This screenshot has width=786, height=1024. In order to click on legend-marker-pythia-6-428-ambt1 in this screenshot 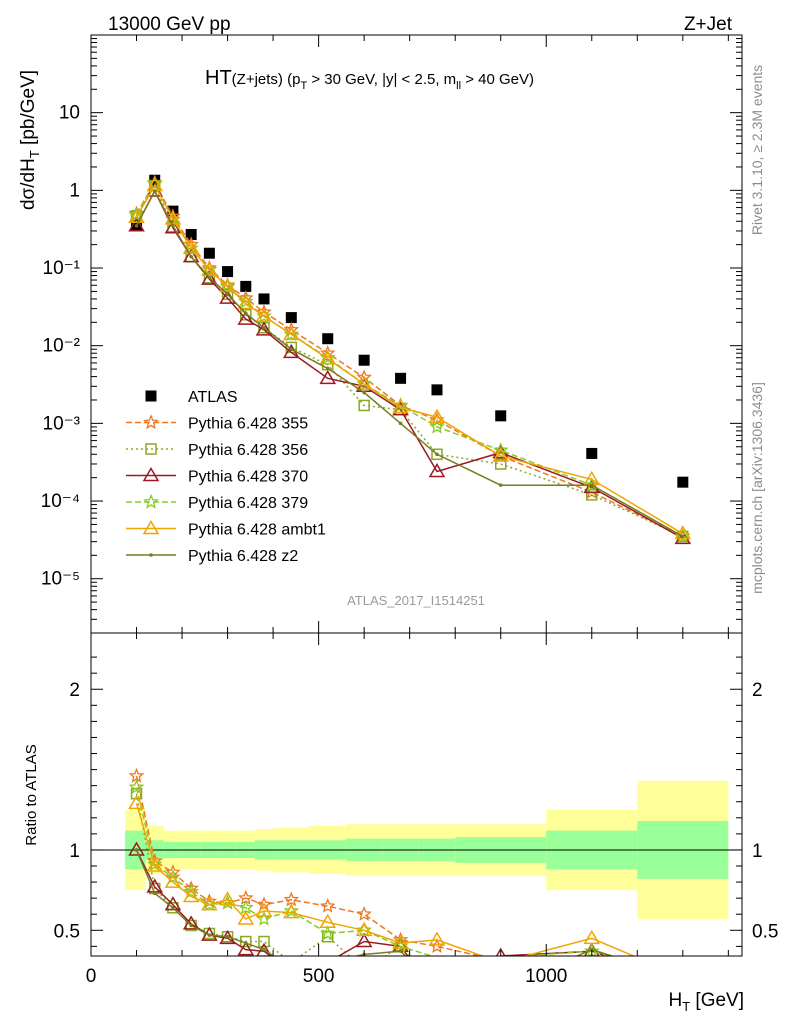, I will do `click(151, 527)`.